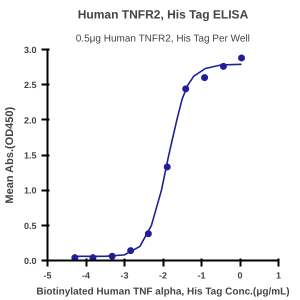 The width and height of the screenshot is (300, 300). Describe the element at coordinates (30, 191) in the screenshot. I see `y-tick-label: 1.0` at that location.